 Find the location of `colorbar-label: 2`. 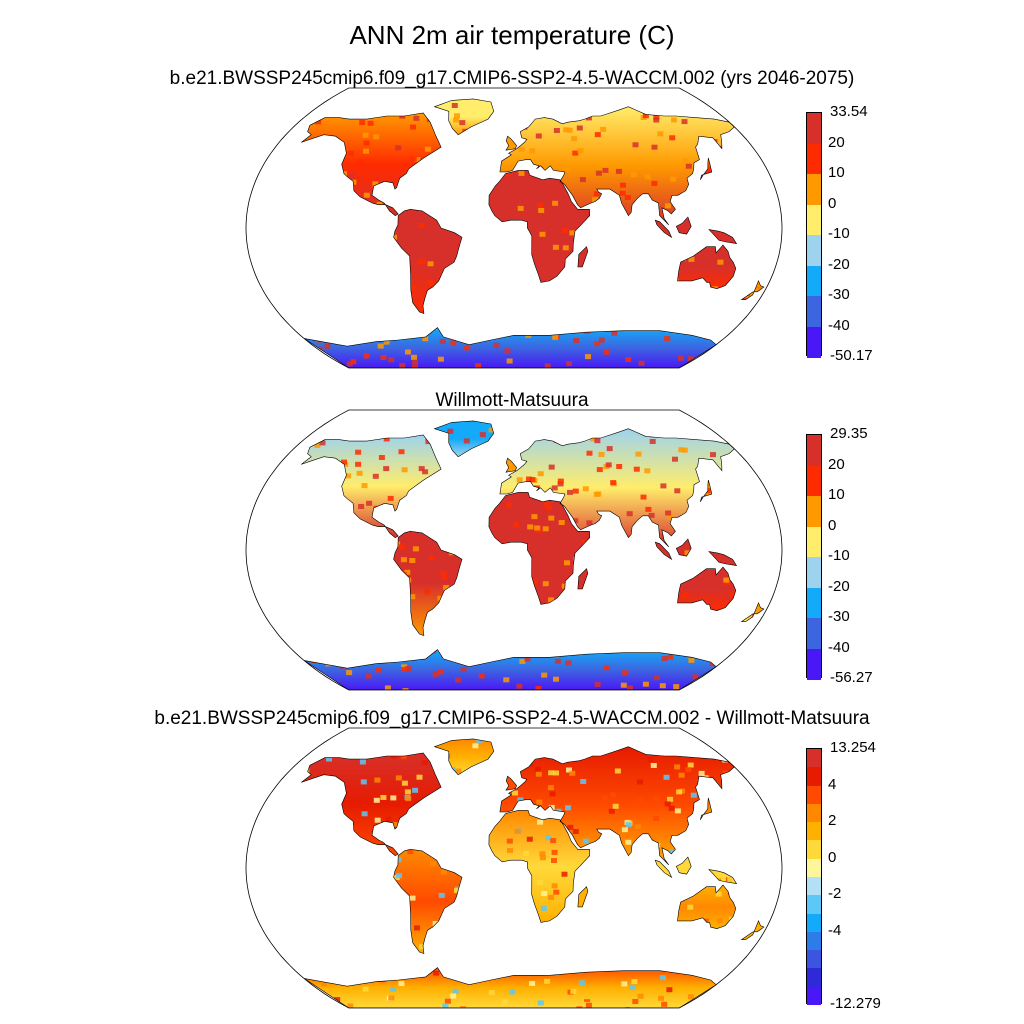

colorbar-label: 2 is located at coordinates (832, 821).